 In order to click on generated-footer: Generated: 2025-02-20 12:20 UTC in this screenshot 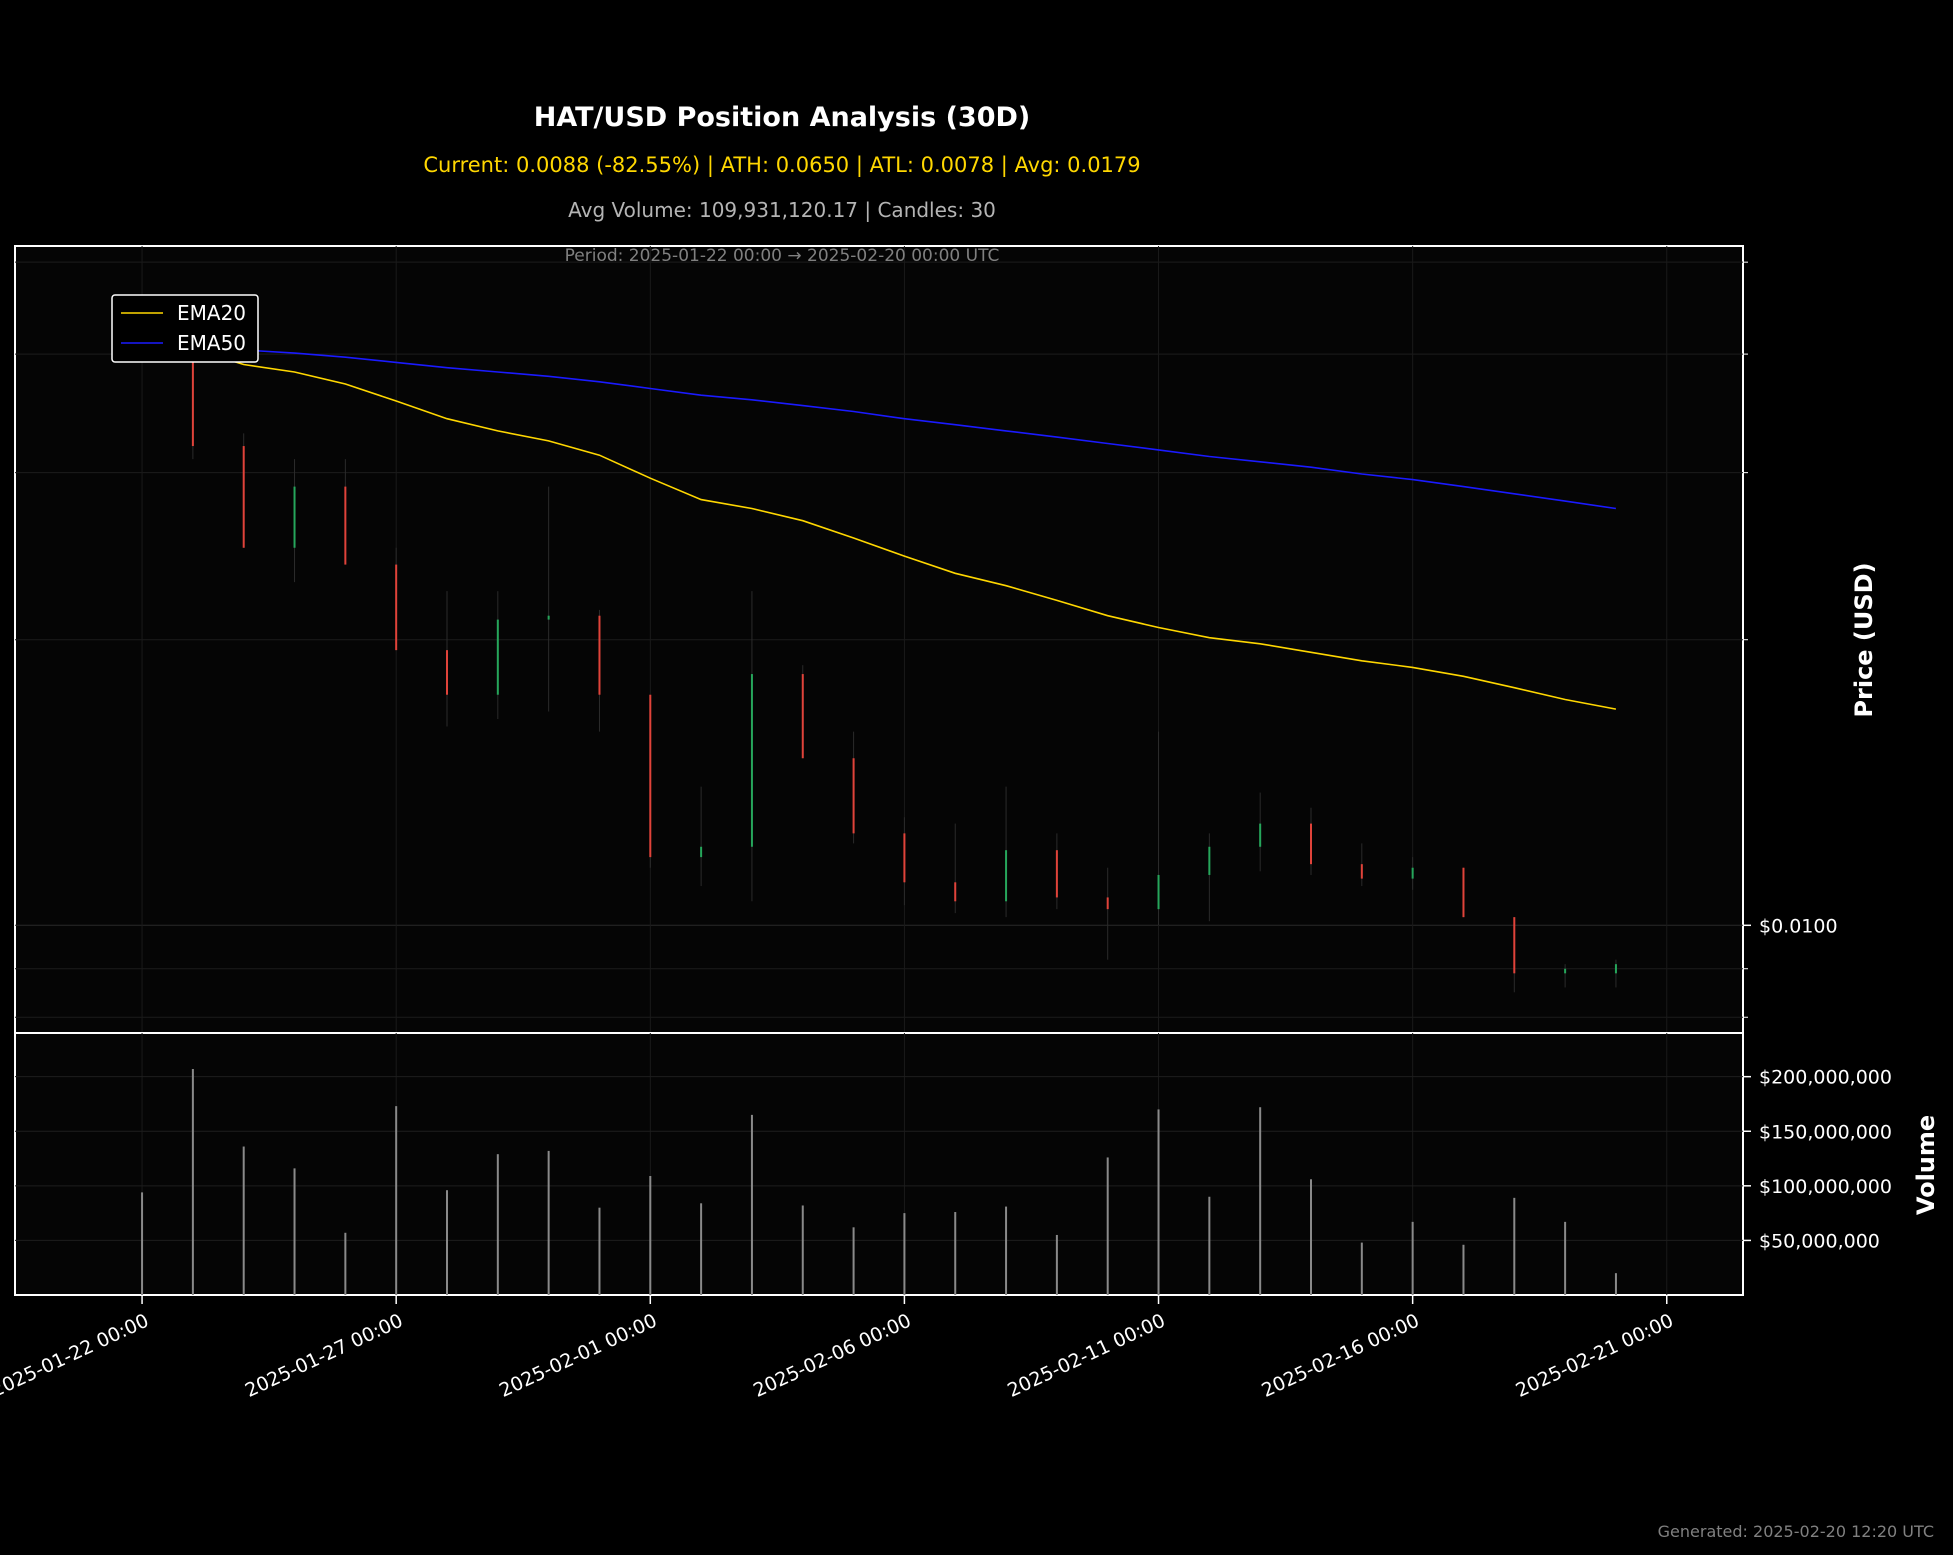, I will do `click(1796, 1531)`.